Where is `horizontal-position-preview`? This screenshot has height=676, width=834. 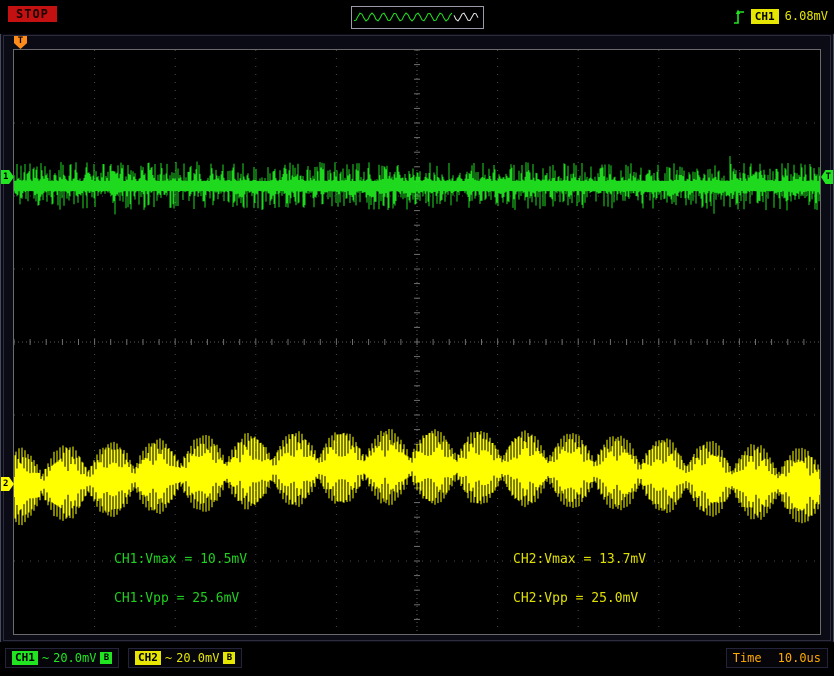 horizontal-position-preview is located at coordinates (417, 17).